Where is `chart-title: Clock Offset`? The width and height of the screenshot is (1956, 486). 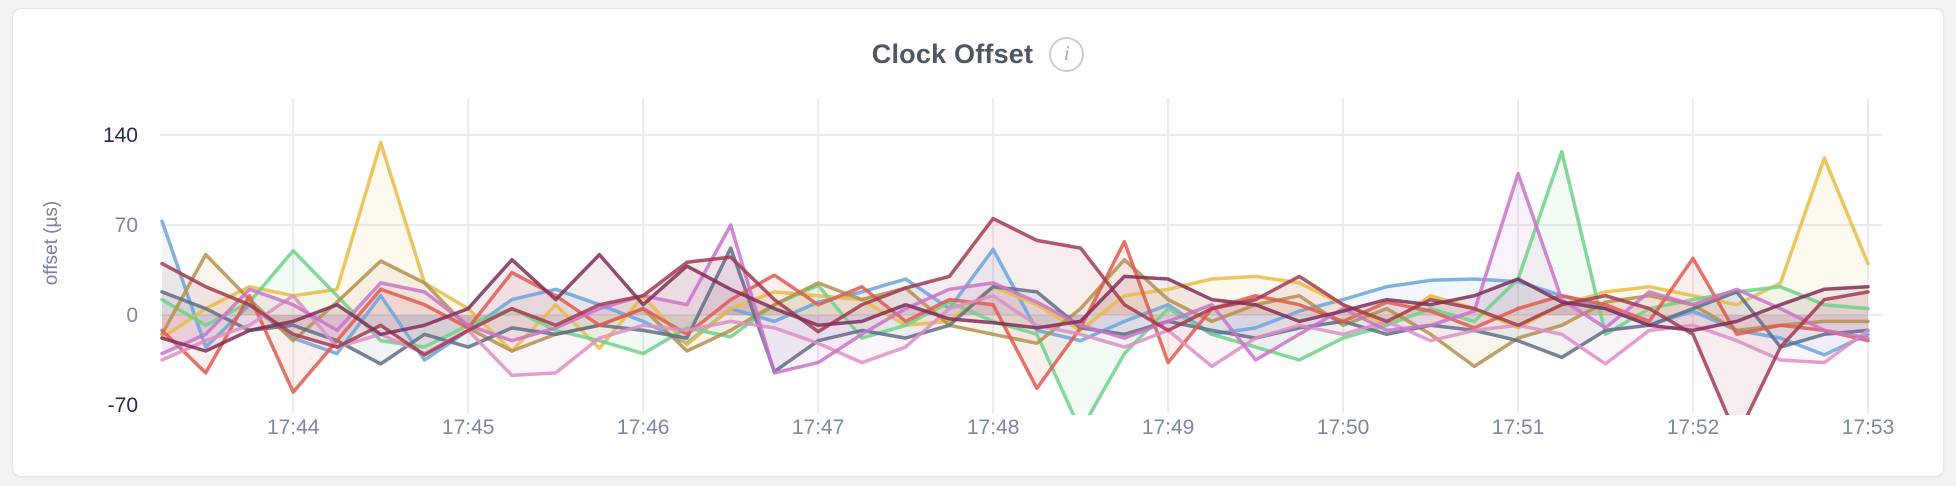 chart-title: Clock Offset is located at coordinates (952, 53).